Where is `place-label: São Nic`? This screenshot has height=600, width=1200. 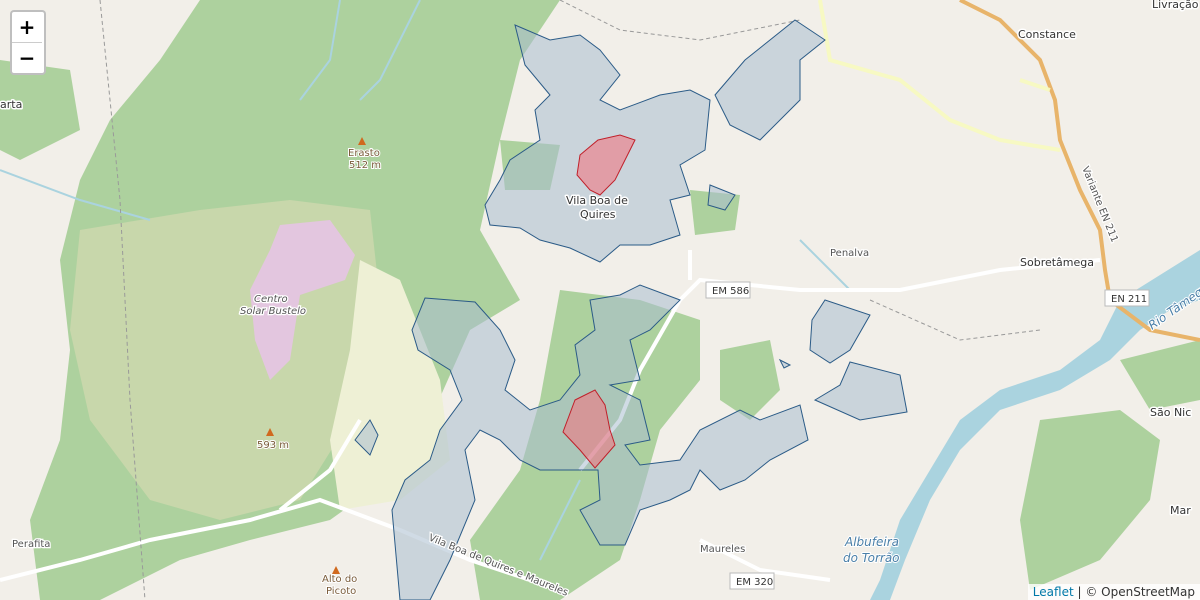
place-label: São Nic is located at coordinates (1170, 412).